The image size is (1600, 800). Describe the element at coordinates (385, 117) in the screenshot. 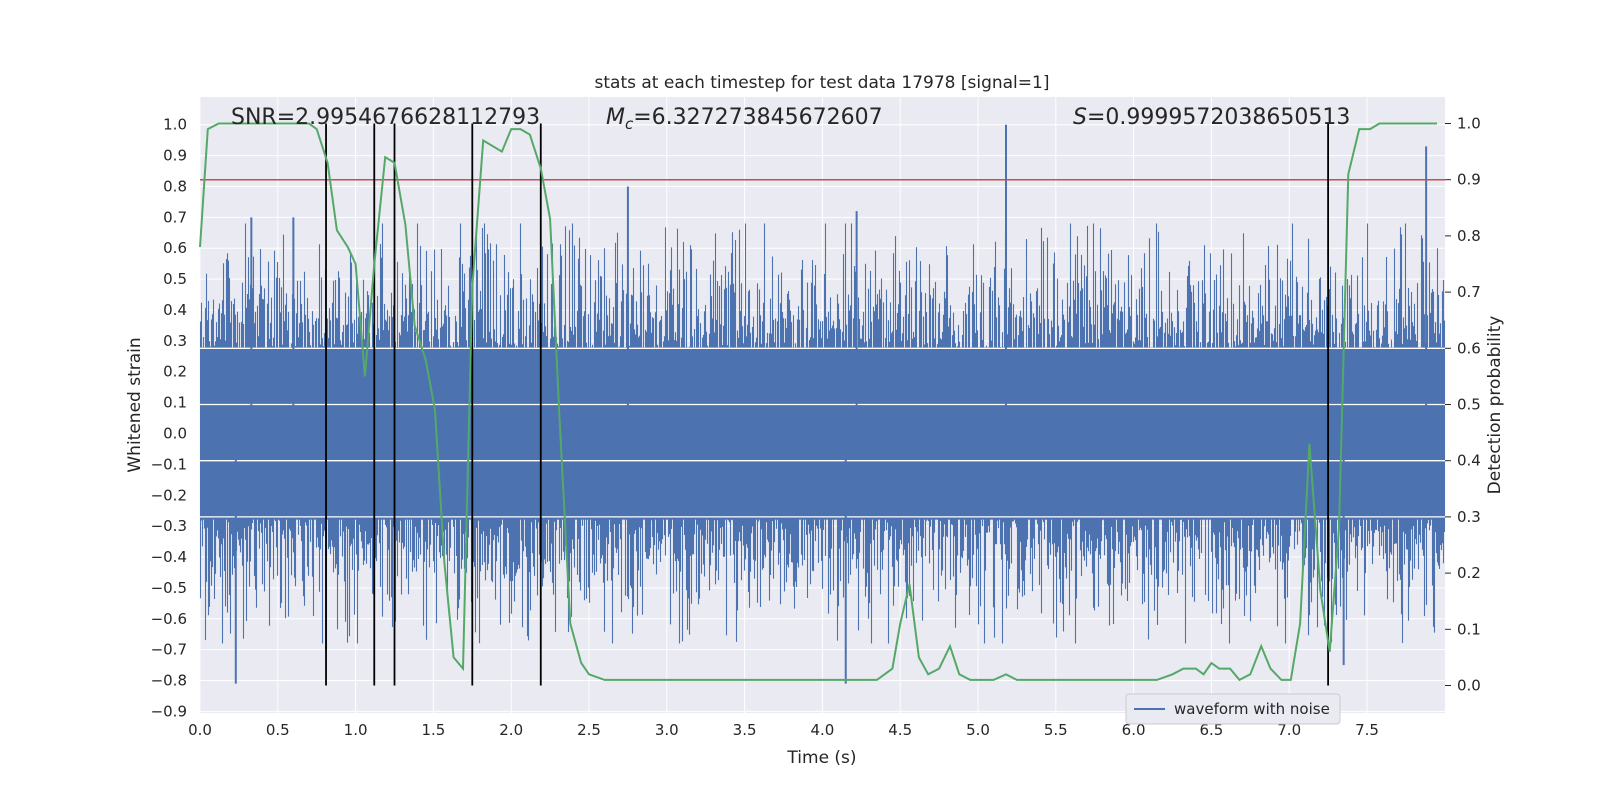

I see `snr-annotation: SNR=2.9954676628112793` at that location.